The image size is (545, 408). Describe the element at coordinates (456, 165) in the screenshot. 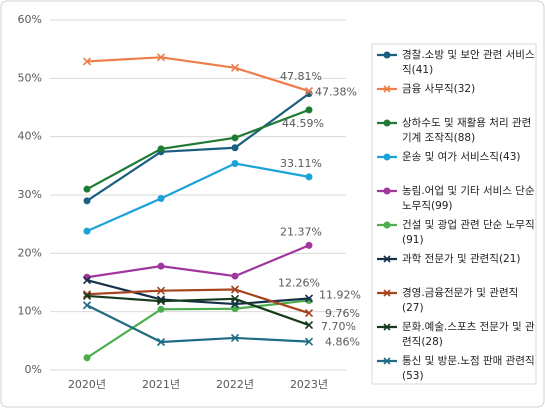

I see `legend-entry: 운송 및 여가 서비스직(43)` at that location.